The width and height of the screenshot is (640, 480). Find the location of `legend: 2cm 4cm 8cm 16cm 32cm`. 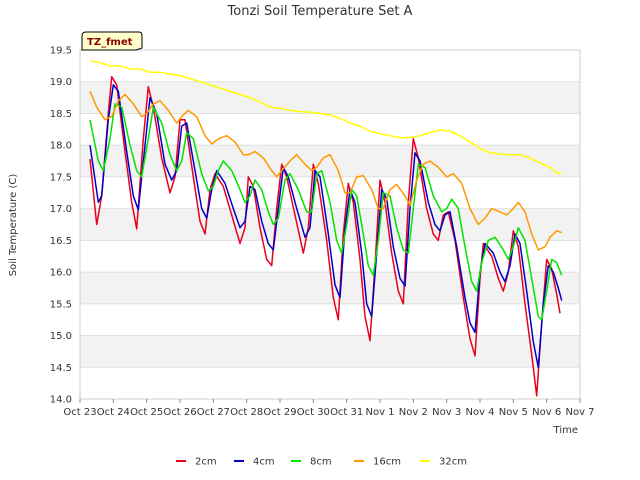

legend: 2cm 4cm 8cm 16cm 32cm is located at coordinates (321, 462).